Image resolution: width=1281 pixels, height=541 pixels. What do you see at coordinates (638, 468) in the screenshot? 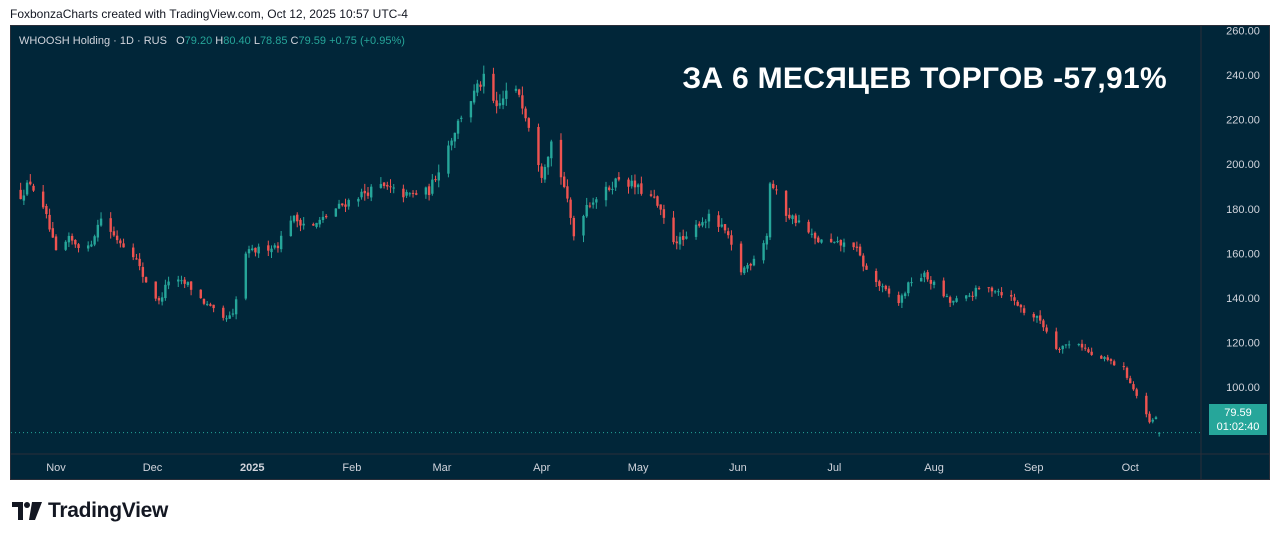
I see `time-tick-label: May` at bounding box center [638, 468].